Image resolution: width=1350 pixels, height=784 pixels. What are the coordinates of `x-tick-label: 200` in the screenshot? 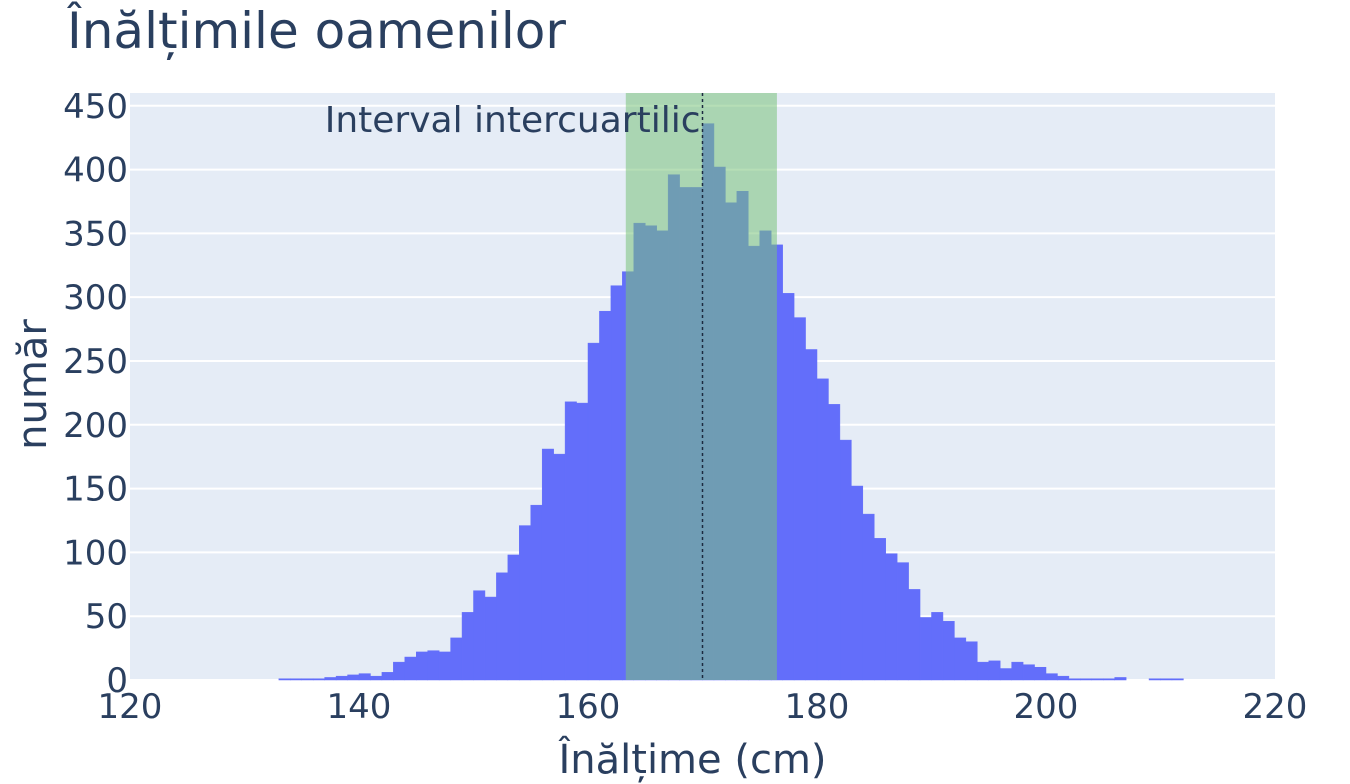 It's located at (1046, 707).